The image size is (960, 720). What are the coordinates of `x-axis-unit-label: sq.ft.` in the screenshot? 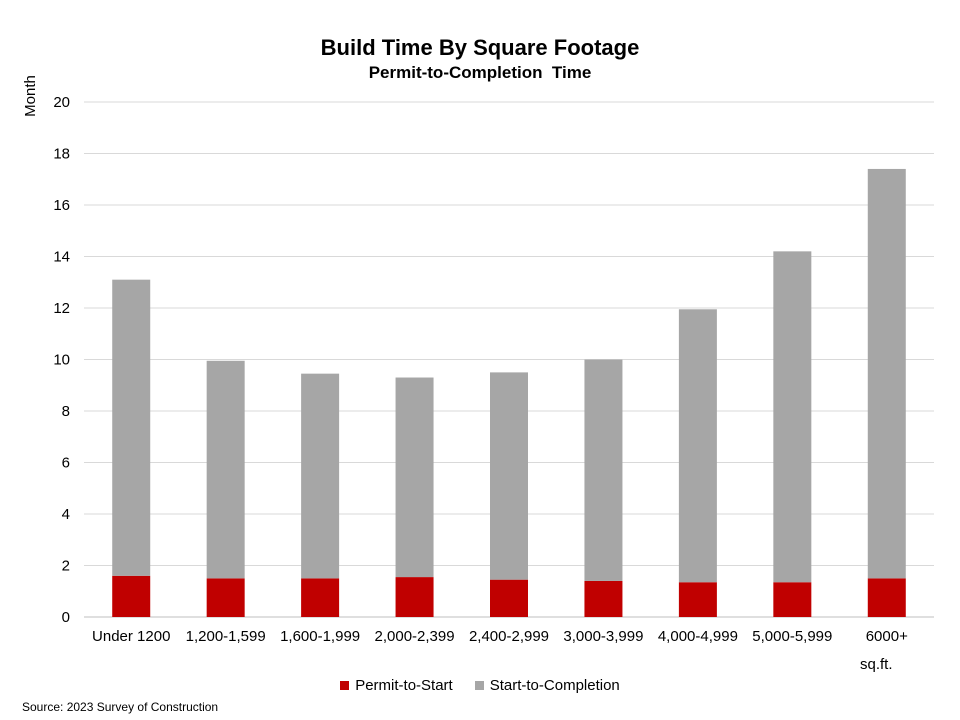 It's located at (876, 664).